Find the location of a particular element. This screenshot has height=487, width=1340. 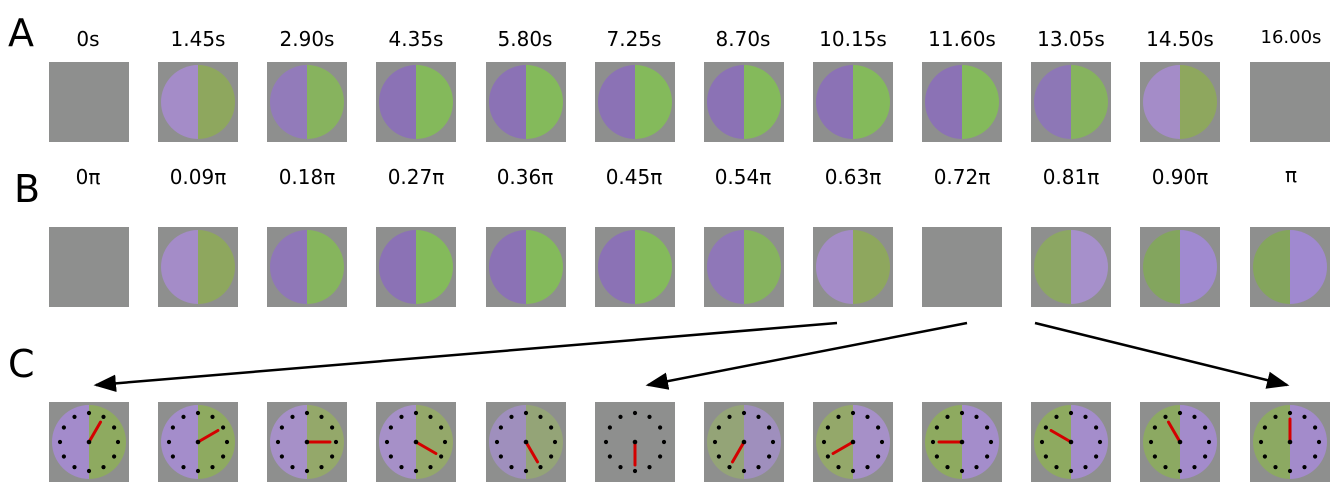

row-letter-c: C is located at coordinates (21, 364).